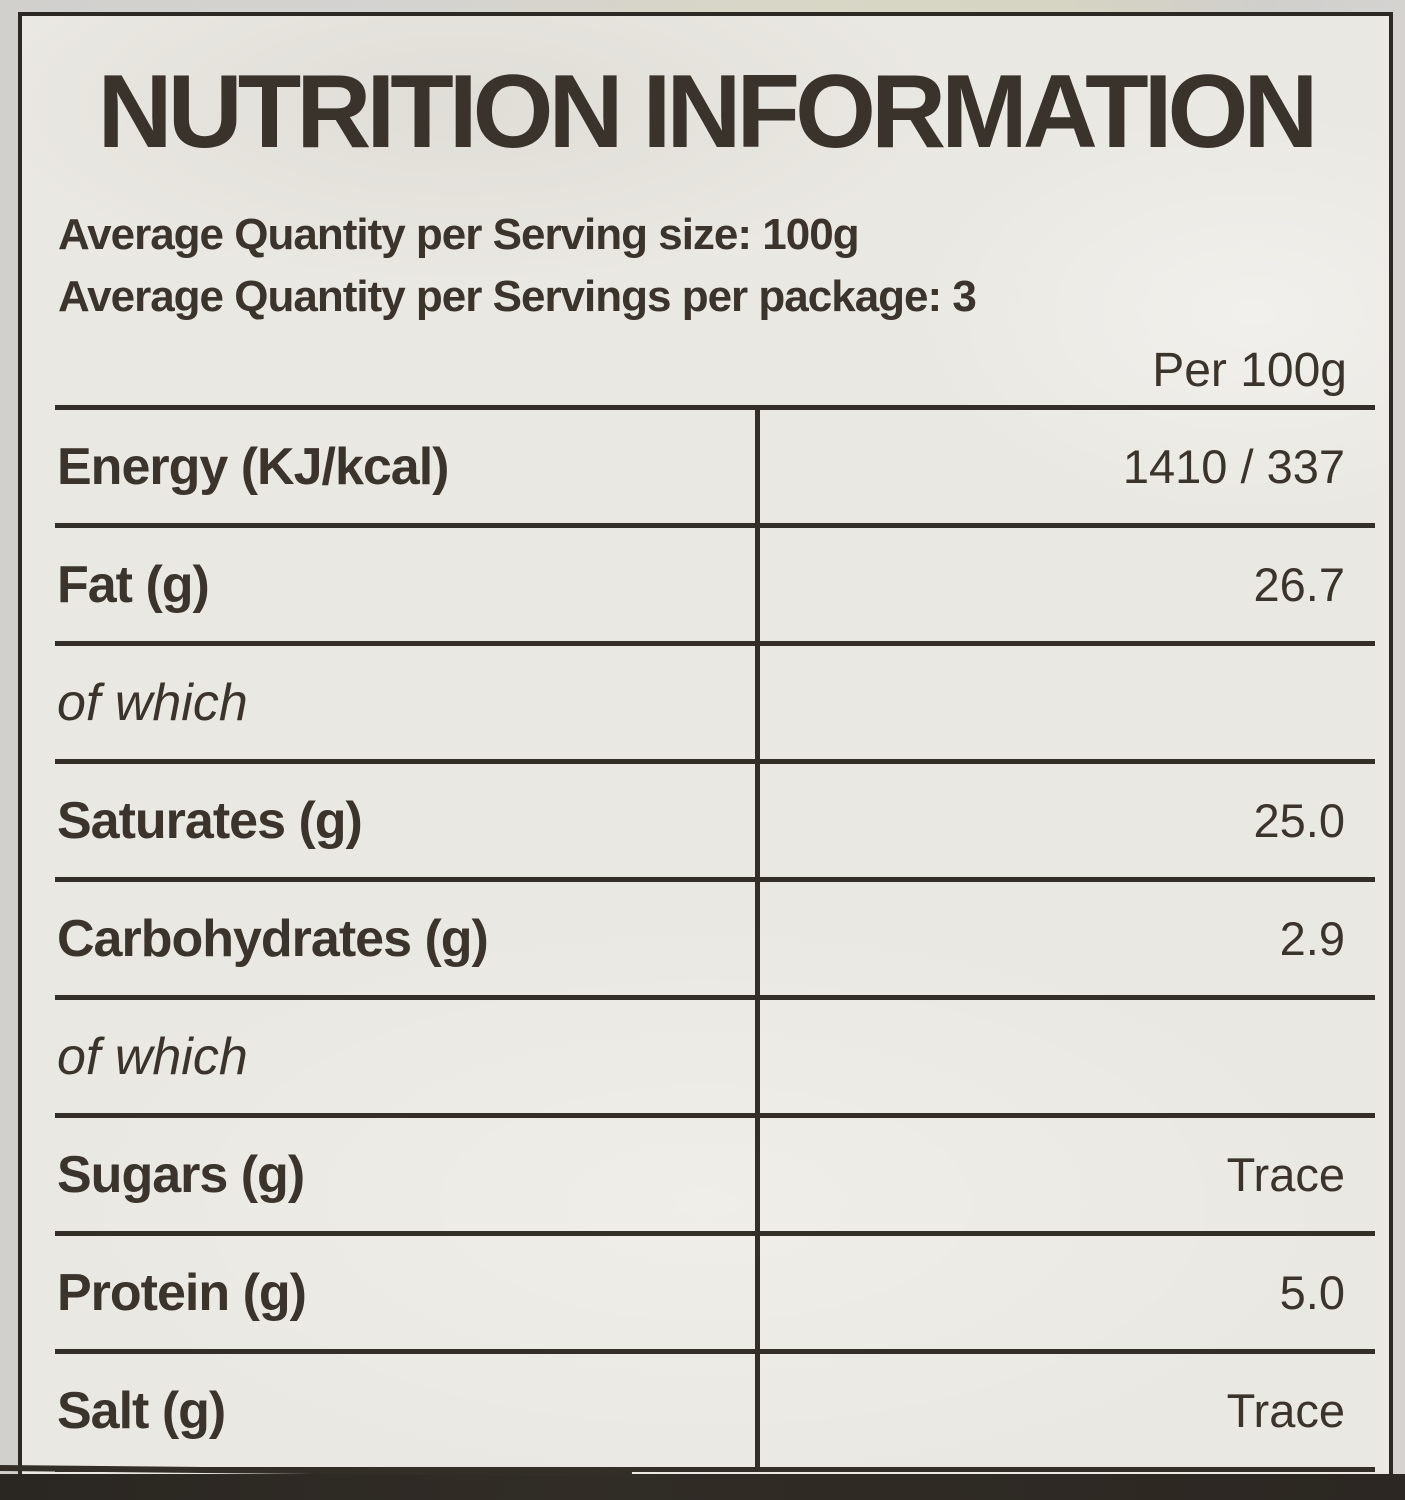 Image resolution: width=1405 pixels, height=1500 pixels. What do you see at coordinates (273, 938) in the screenshot?
I see `row-label: Carbohydrates (g)` at bounding box center [273, 938].